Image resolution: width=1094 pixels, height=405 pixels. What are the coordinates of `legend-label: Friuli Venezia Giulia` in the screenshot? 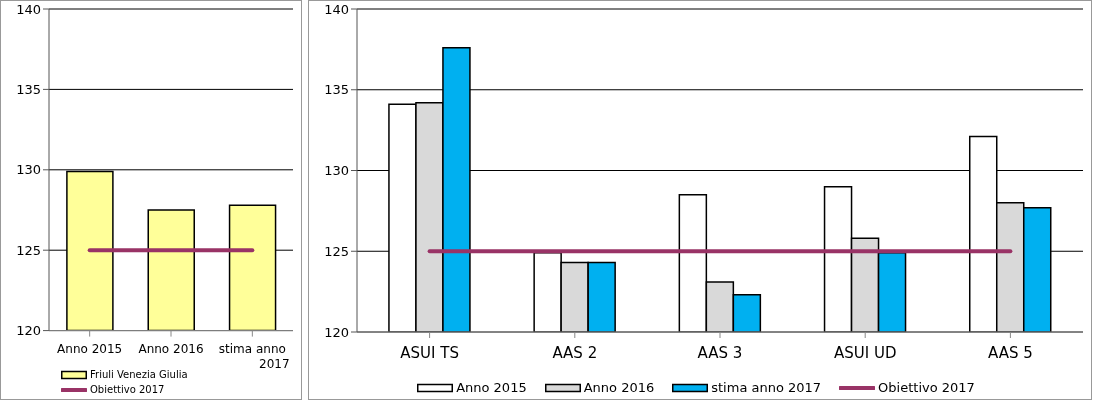 It's located at (139, 374).